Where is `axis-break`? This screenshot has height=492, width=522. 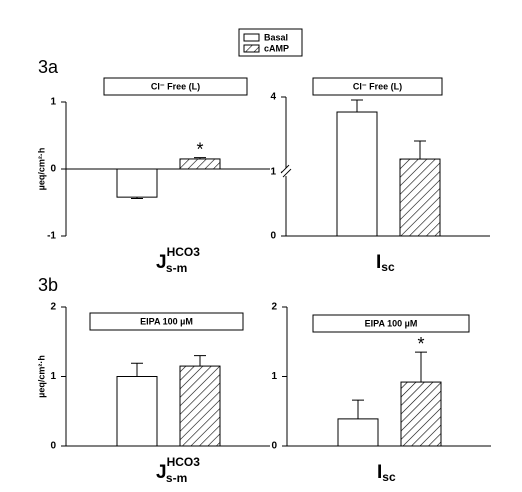 axis-break is located at coordinates (286, 171).